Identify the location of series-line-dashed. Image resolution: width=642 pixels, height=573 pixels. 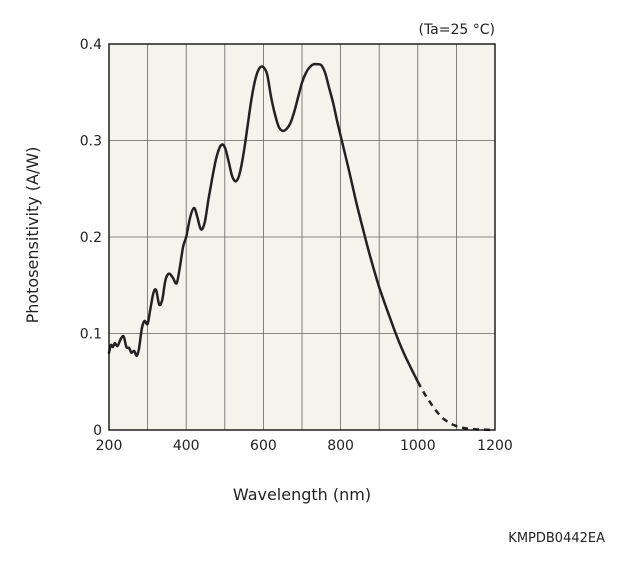
(456, 406).